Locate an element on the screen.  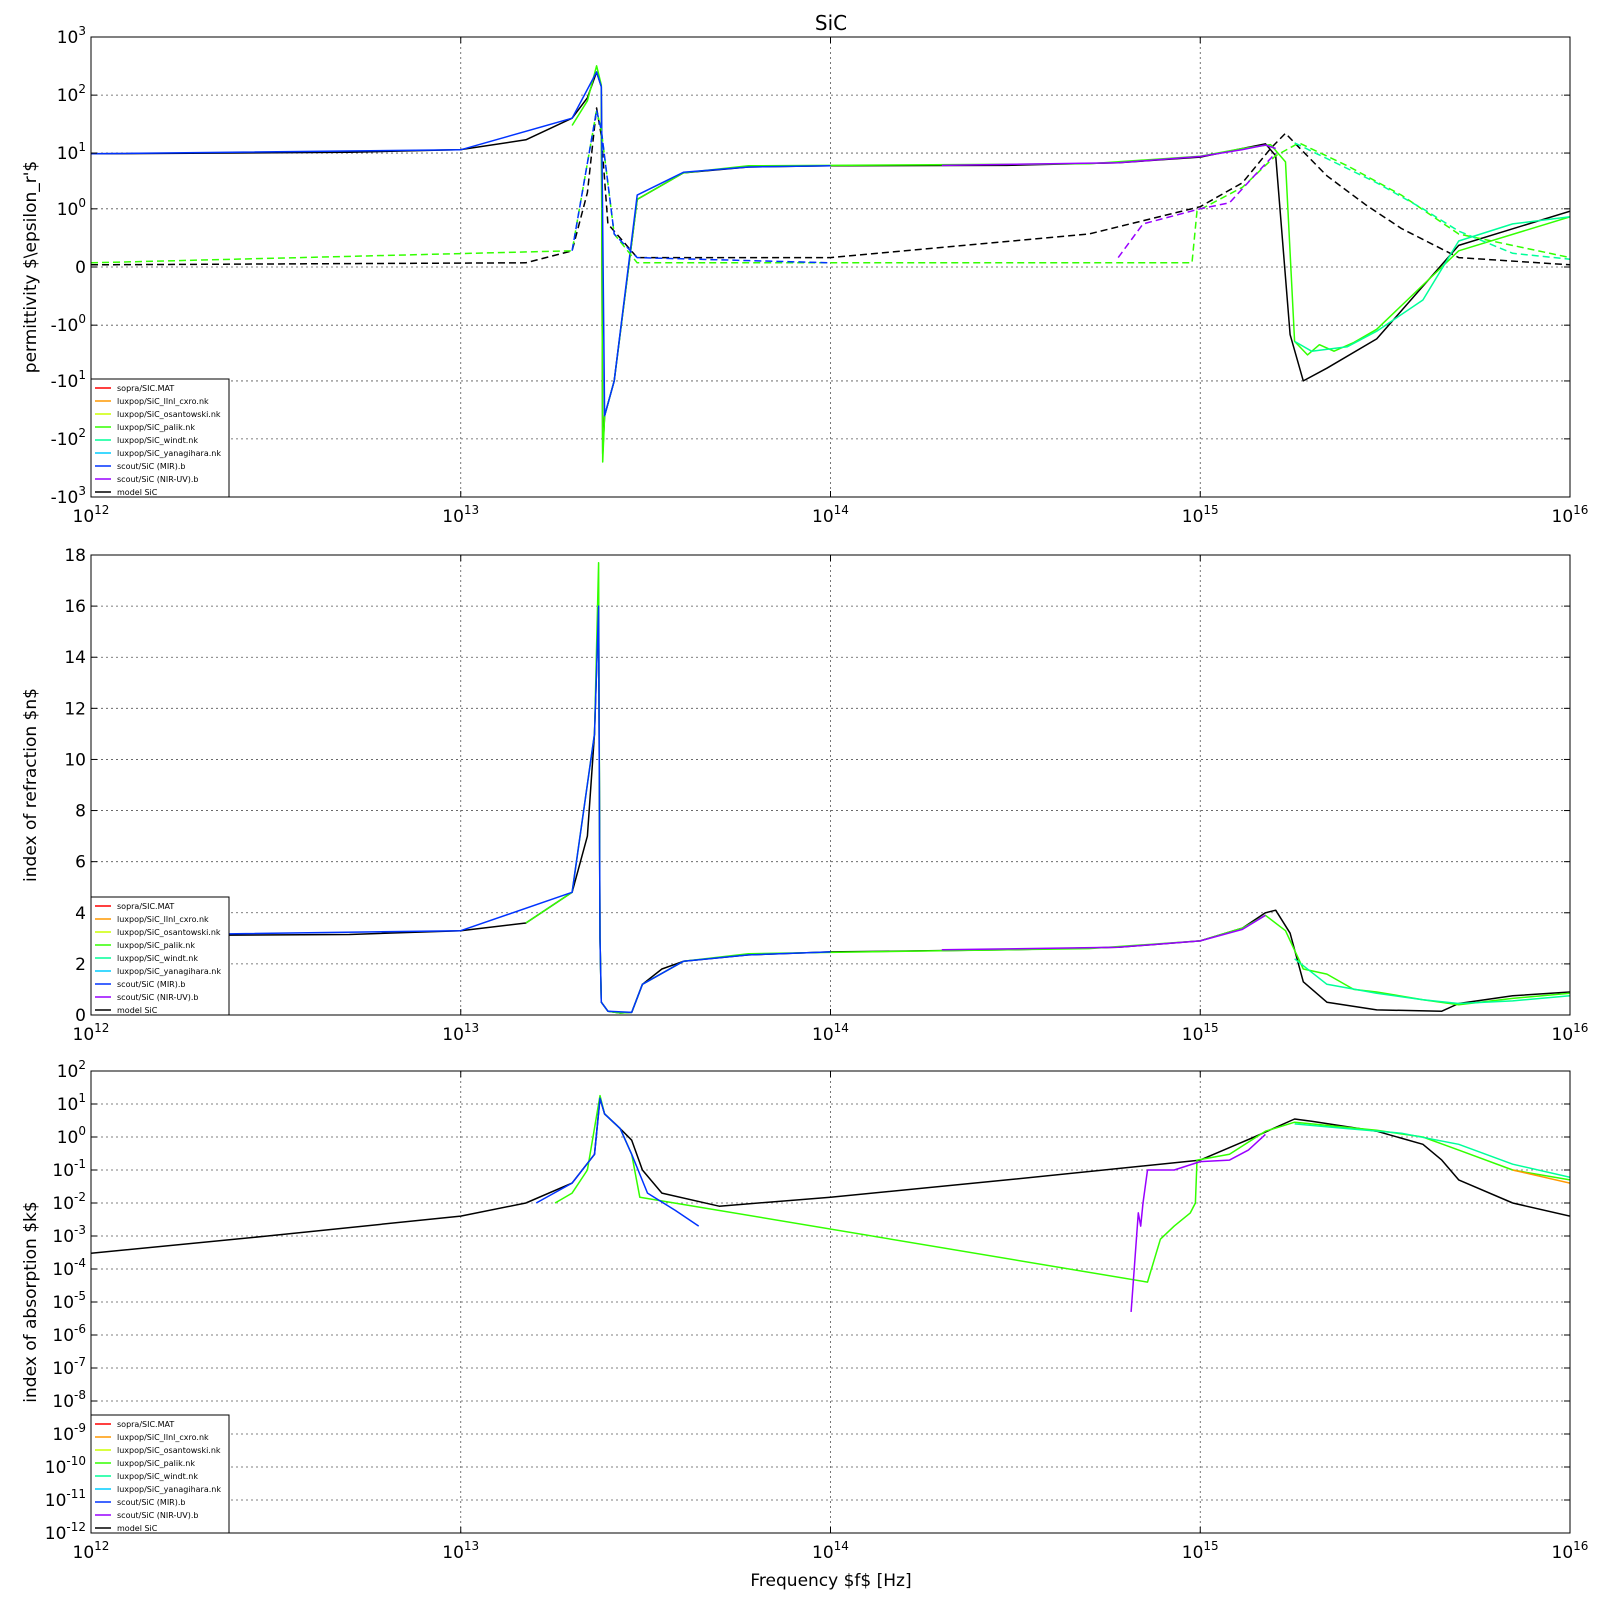
y-tick-label: 10⁻⁸ is located at coordinates (69, 1400).